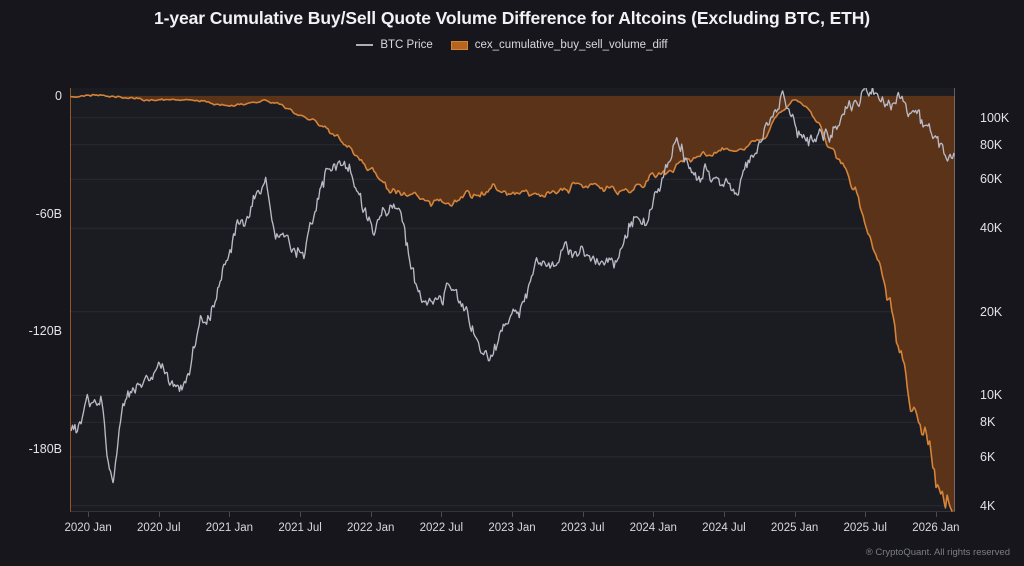 This screenshot has width=1024, height=566. What do you see at coordinates (571, 45) in the screenshot?
I see `legend-label-cex-cumulative: cex_cumulative_buy_sell_volume_diff` at bounding box center [571, 45].